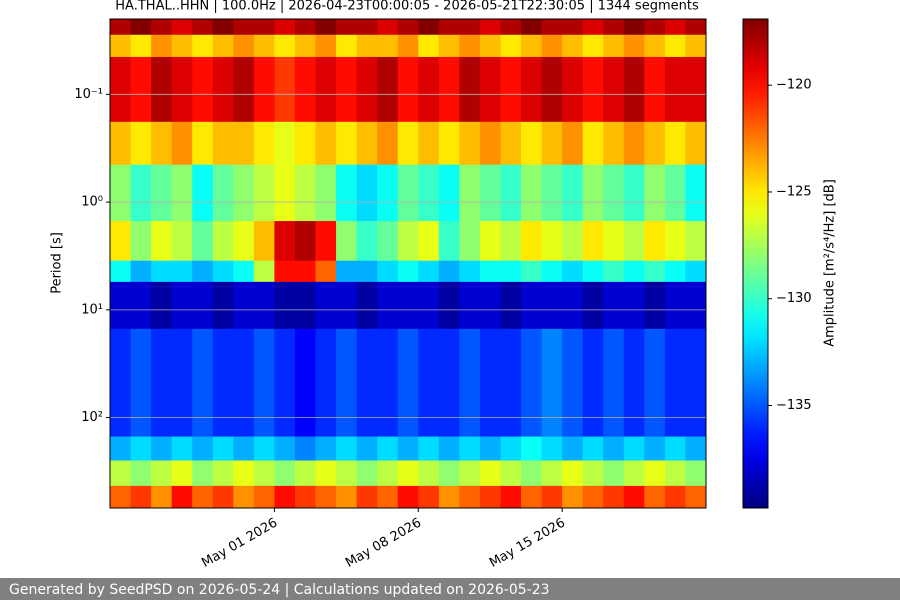  What do you see at coordinates (794, 405) in the screenshot?
I see `colorbar-tick-label: −135` at bounding box center [794, 405].